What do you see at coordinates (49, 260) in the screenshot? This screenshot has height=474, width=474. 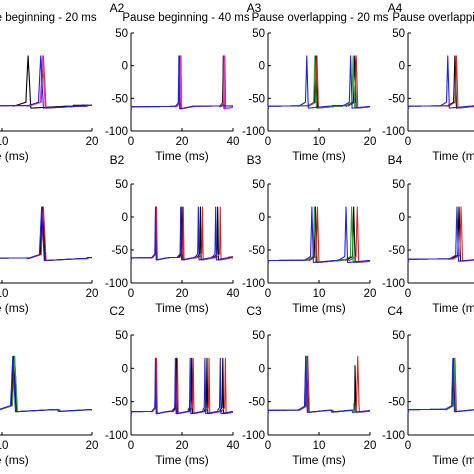 I see `chart-panel-b1: 10 20 Time (ms)` at bounding box center [49, 260].